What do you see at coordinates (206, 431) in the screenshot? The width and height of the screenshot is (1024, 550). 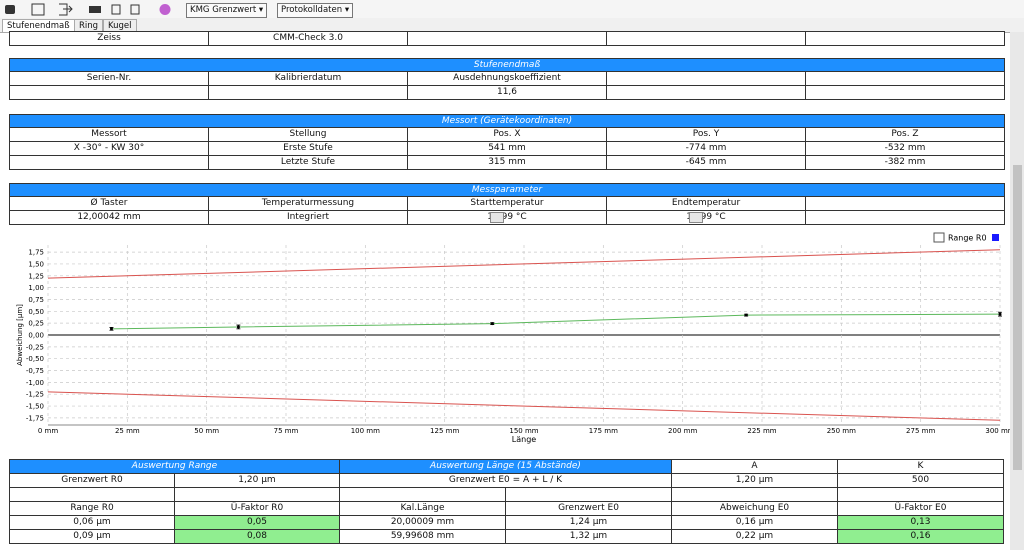 I see `x-tick-label: 50 mm` at bounding box center [206, 431].